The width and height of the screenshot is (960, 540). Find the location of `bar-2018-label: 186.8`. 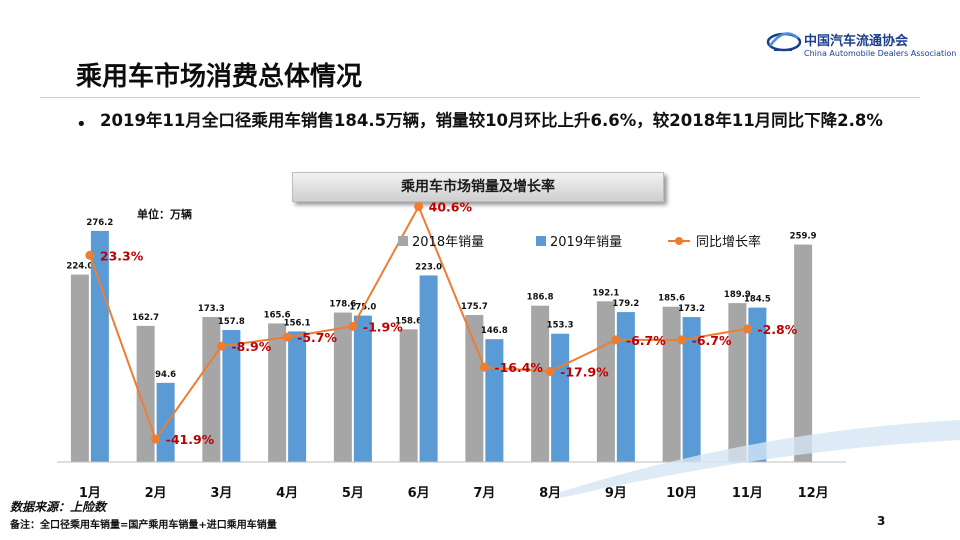

bar-2018-label: 186.8 is located at coordinates (540, 298).